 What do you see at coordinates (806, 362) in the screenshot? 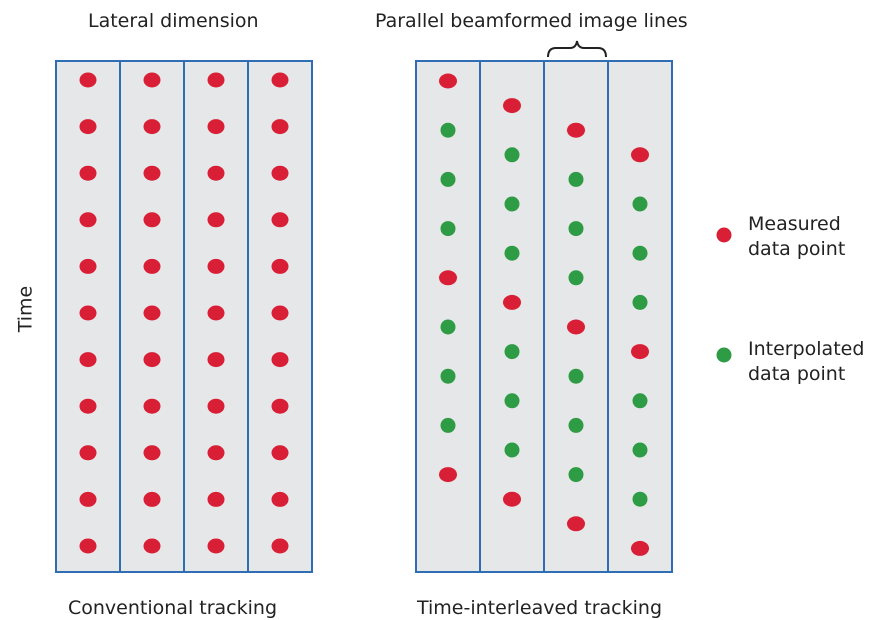
I see `legend-interpolated-label: Interpolated data point` at bounding box center [806, 362].